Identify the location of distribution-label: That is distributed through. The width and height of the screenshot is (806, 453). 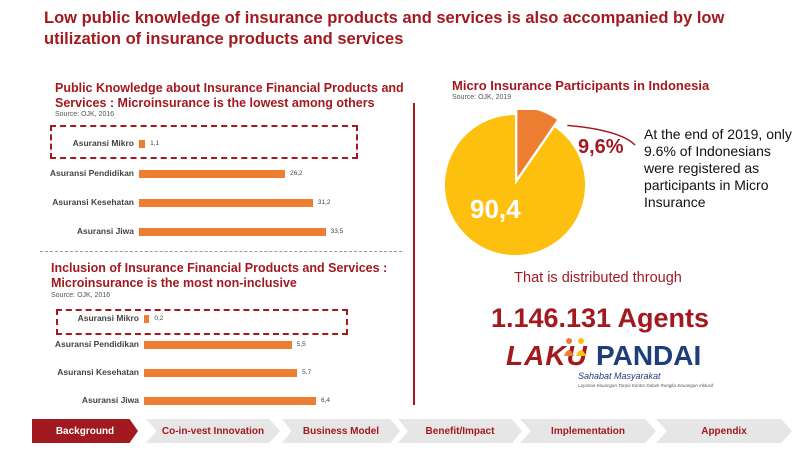
(598, 278).